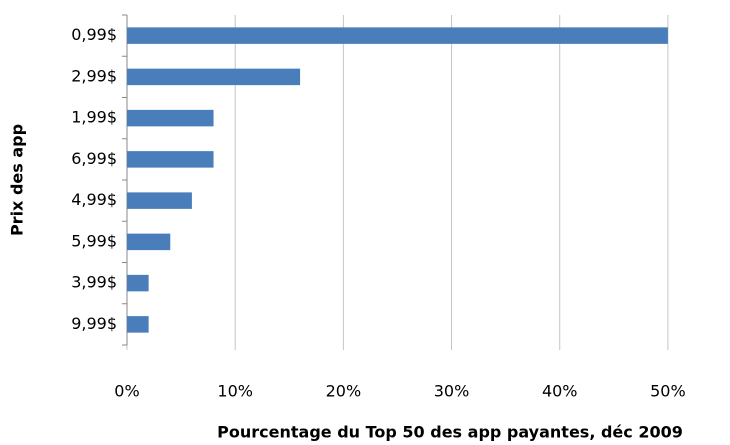 The width and height of the screenshot is (730, 445). I want to click on x-tick-label: 20%, so click(344, 391).